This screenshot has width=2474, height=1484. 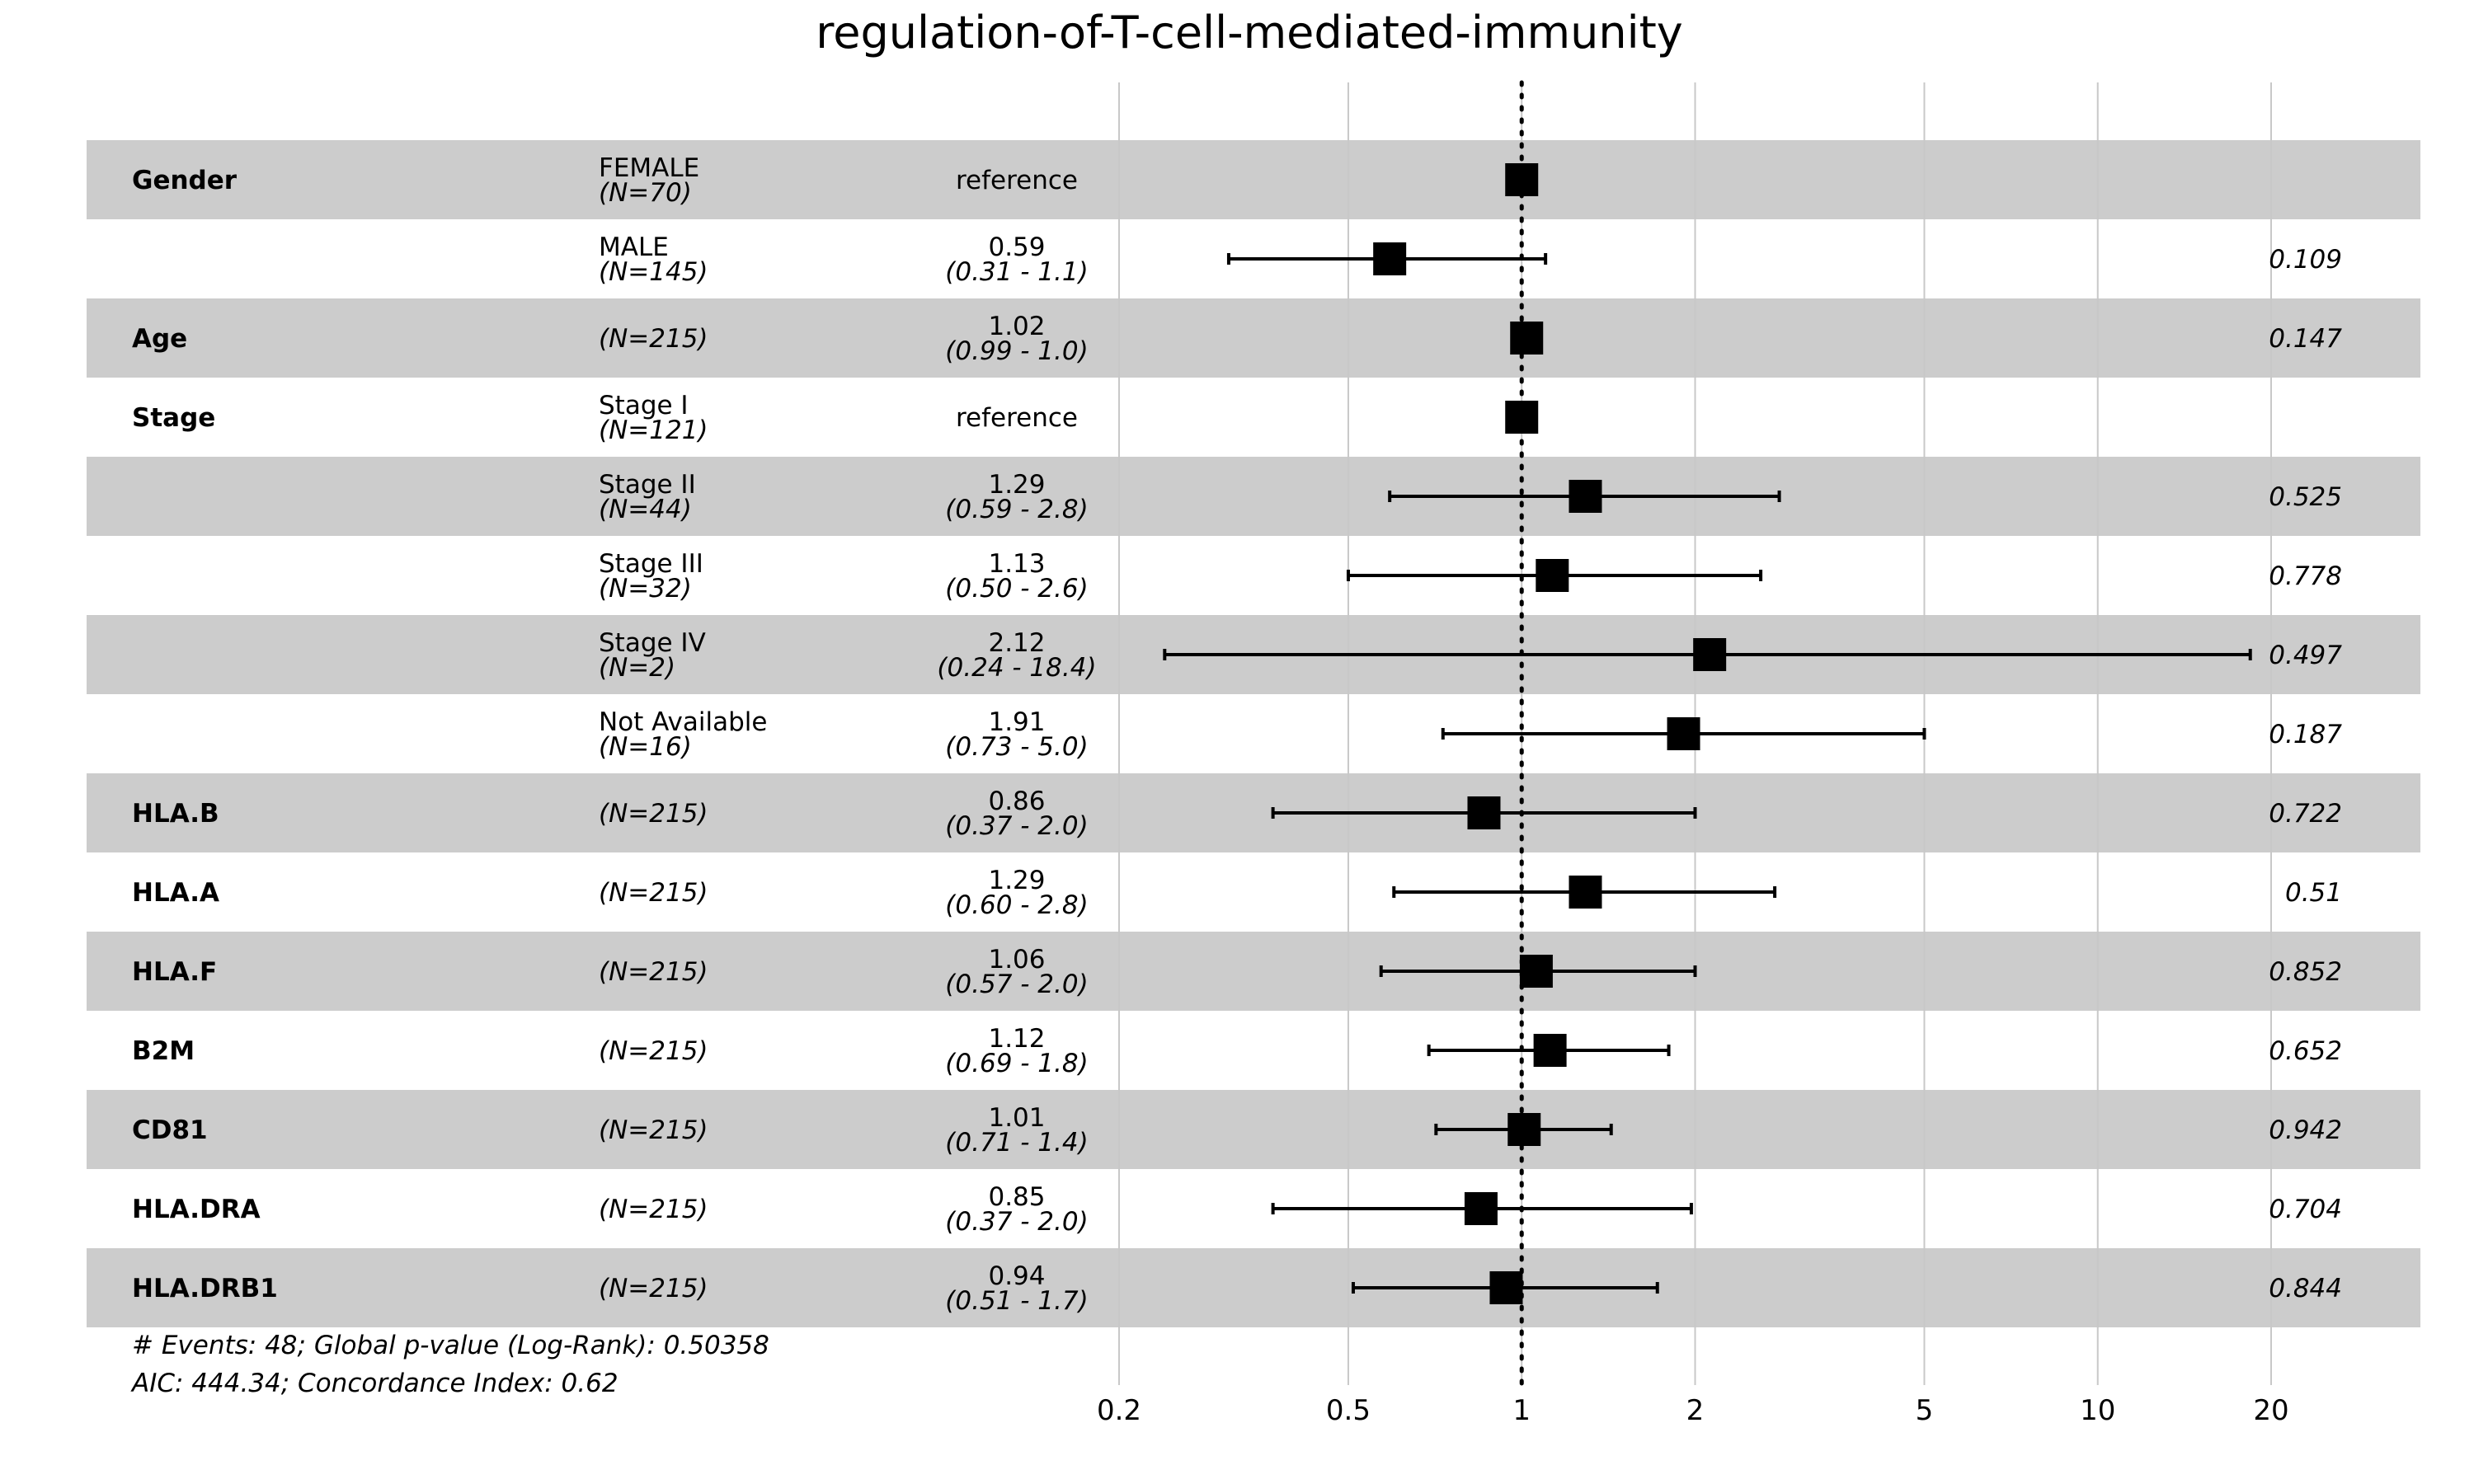 I want to click on variable-label: HLA.DRA, so click(x=196, y=1209).